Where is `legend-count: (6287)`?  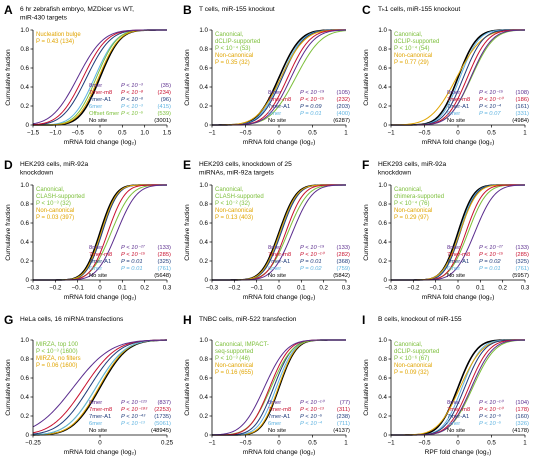
legend-count: (6287) is located at coordinates (341, 121).